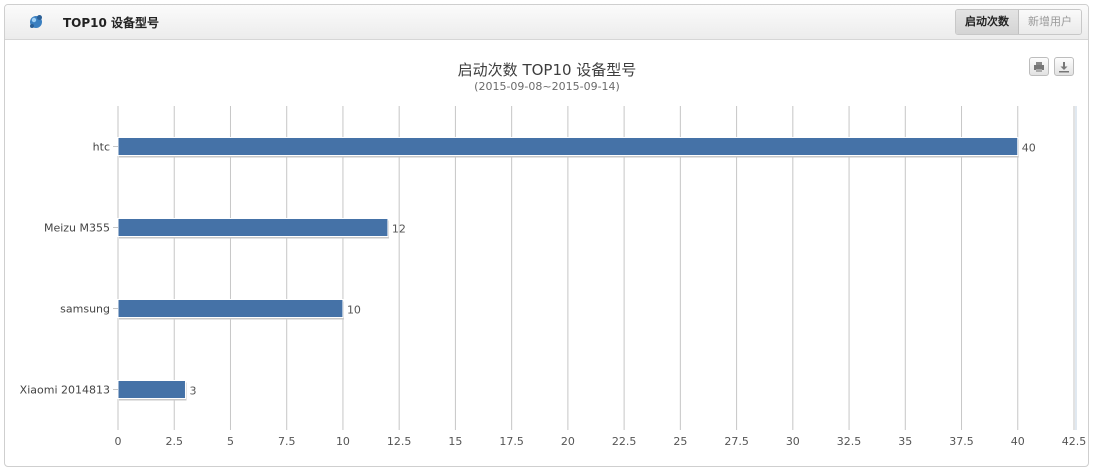  What do you see at coordinates (111, 23) in the screenshot?
I see `panel-title: TOP10 设备型号` at bounding box center [111, 23].